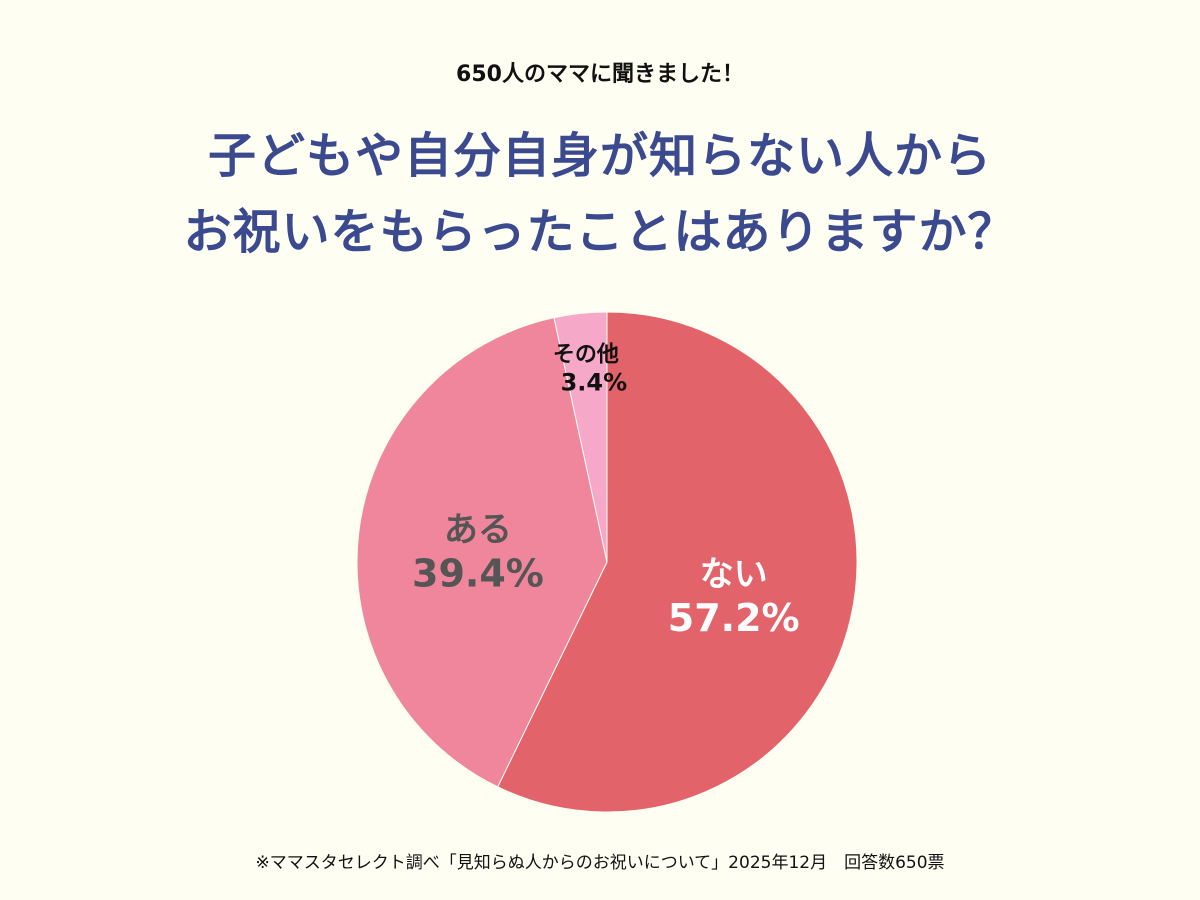 The width and height of the screenshot is (1200, 900). I want to click on slice-label-1: ある, so click(478, 530).